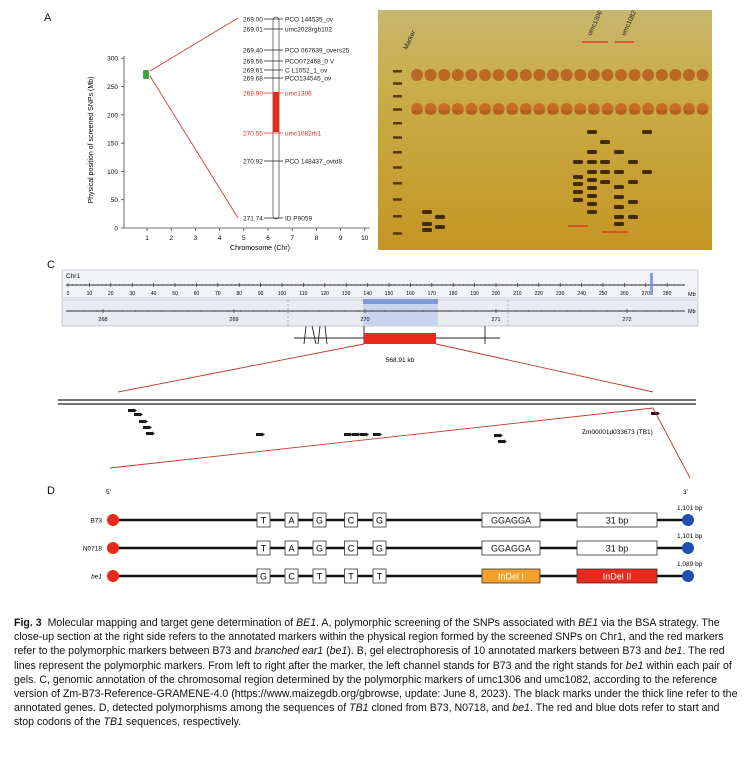 This screenshot has width=748, height=770. I want to click on y-tick-label: 200, so click(112, 115).